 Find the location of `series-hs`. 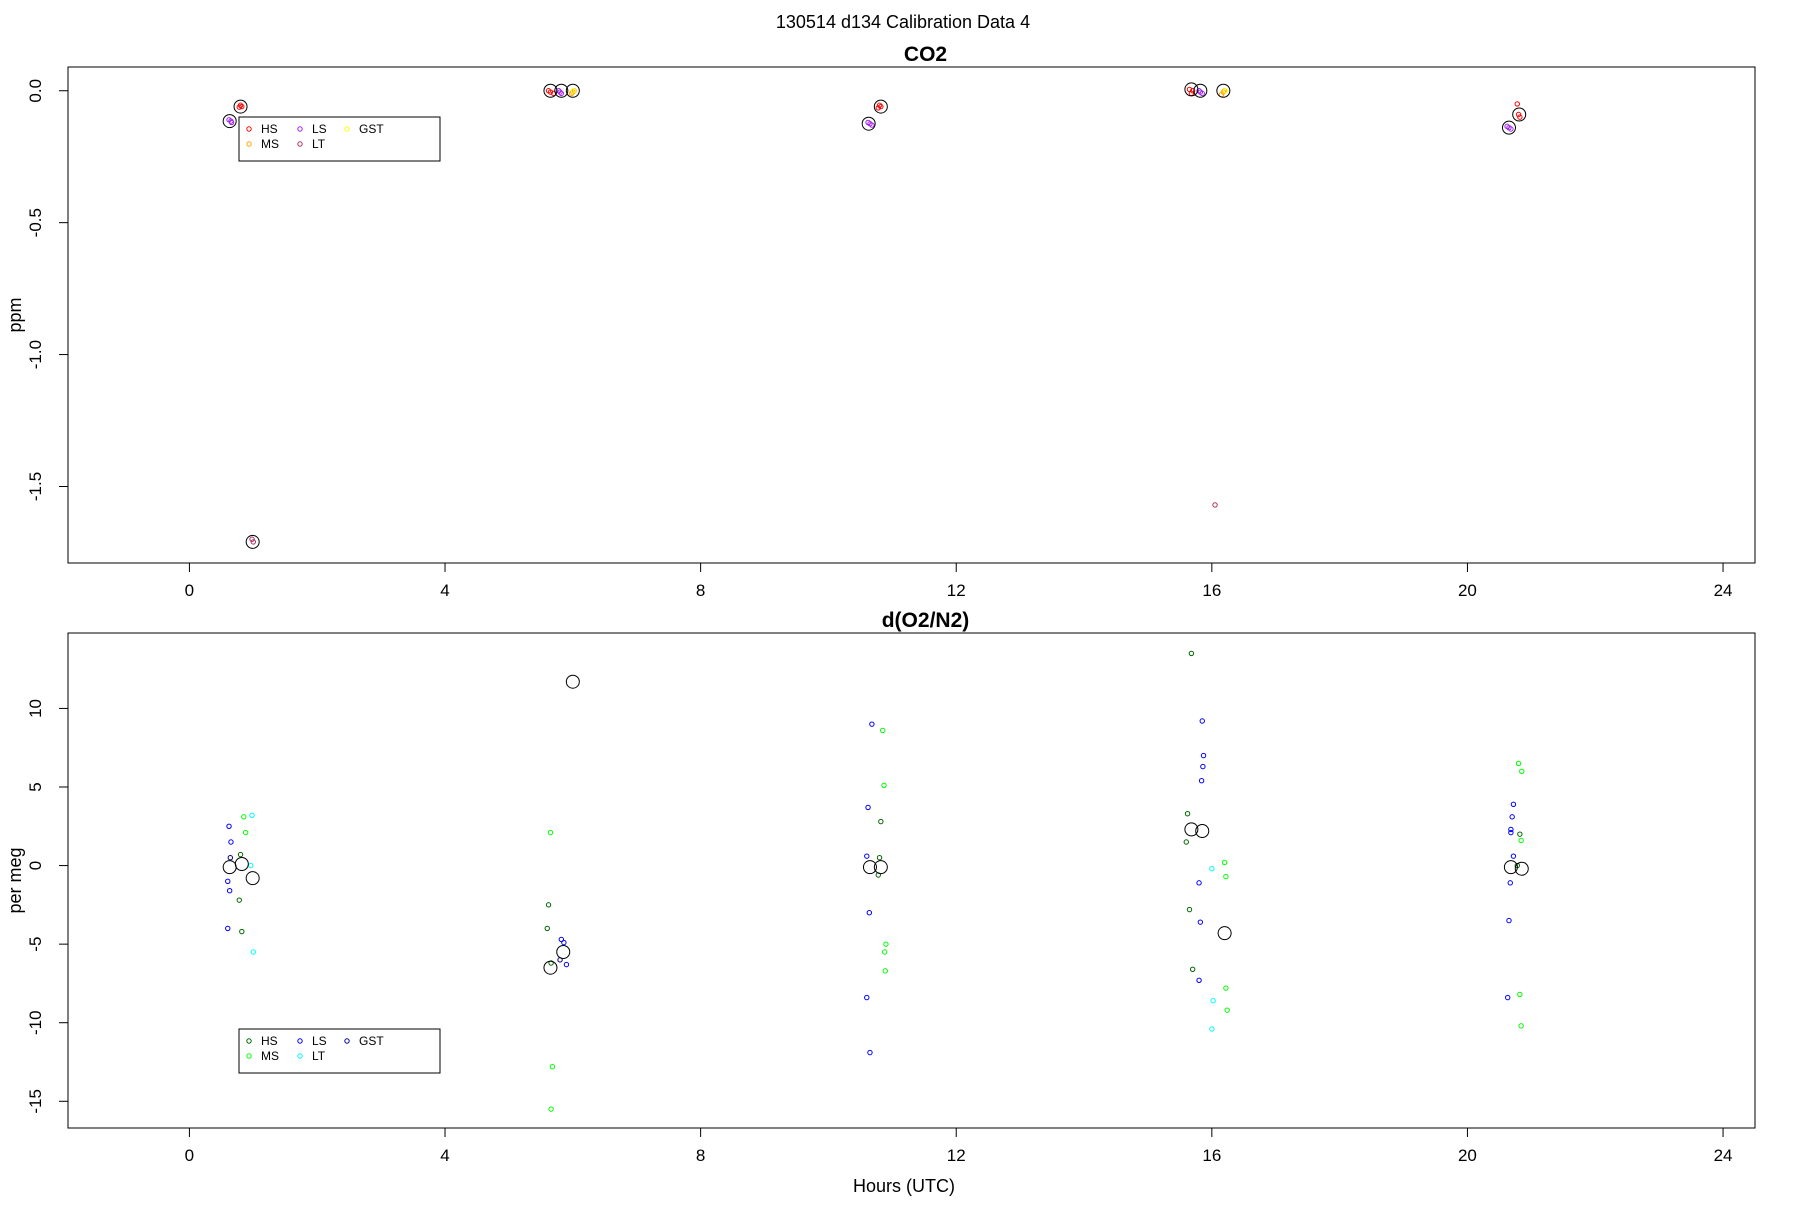

series-hs is located at coordinates (879, 103).